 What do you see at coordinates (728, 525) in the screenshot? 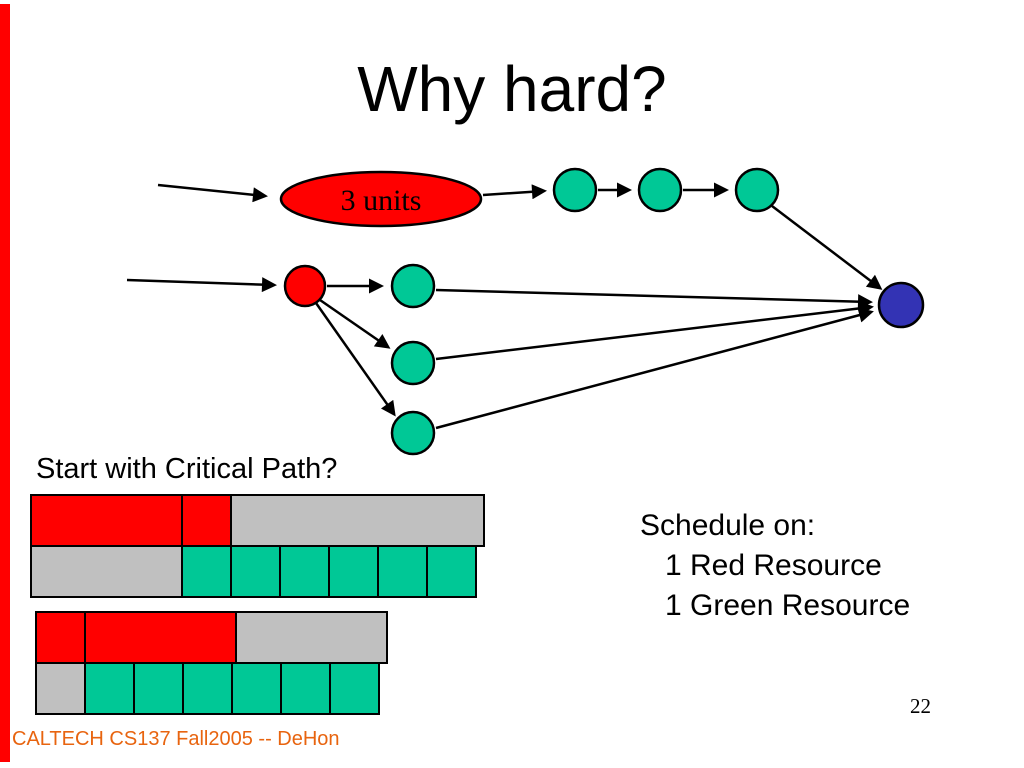
I see `schedule-on-heading: Schedule on:` at bounding box center [728, 525].